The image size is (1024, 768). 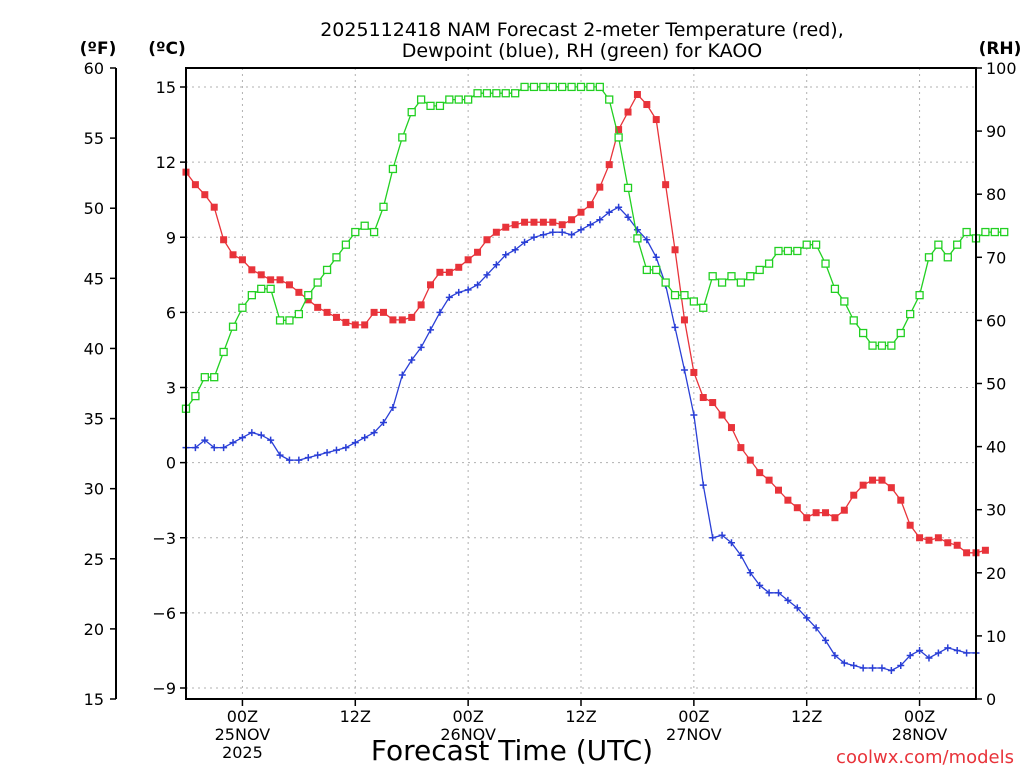 I want to click on tick-label-f: 55, so click(x=94, y=138).